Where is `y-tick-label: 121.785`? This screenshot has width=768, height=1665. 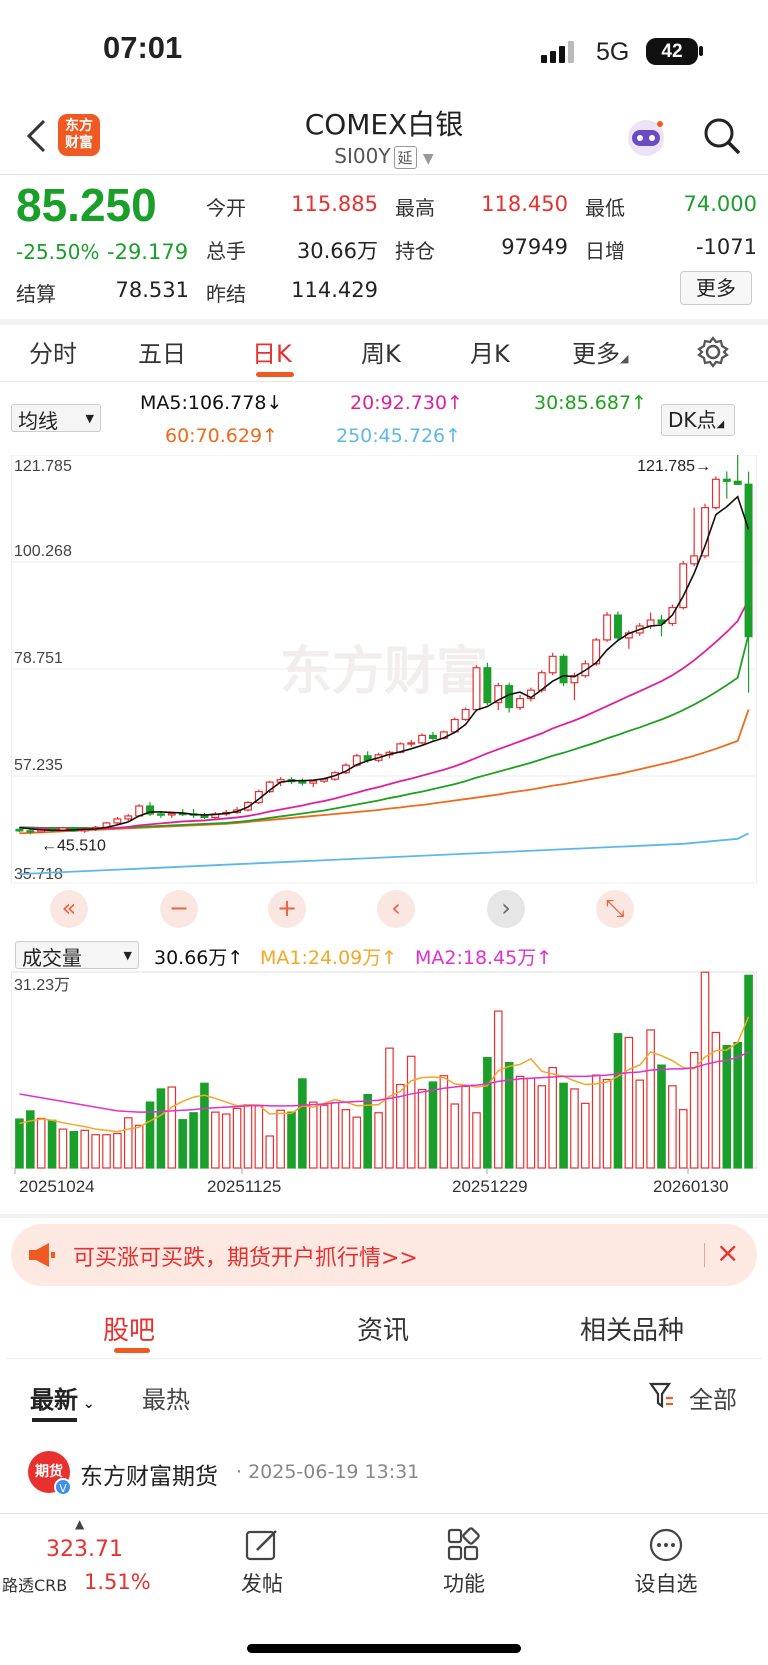 y-tick-label: 121.785 is located at coordinates (43, 466).